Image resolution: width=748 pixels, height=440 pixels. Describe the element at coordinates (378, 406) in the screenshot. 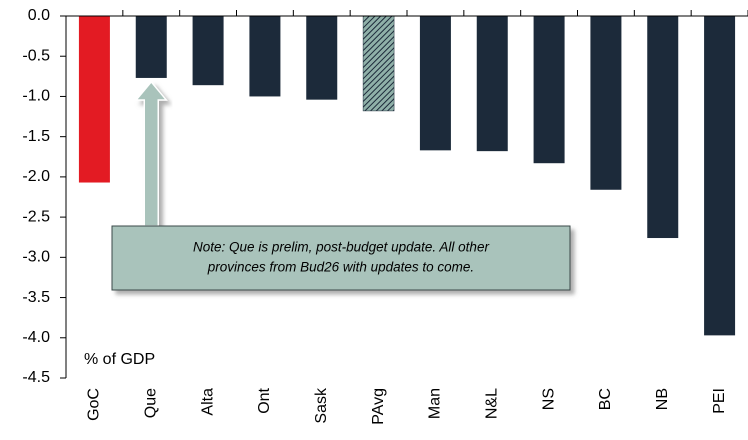

I see `x-tick-label: PAvg` at that location.